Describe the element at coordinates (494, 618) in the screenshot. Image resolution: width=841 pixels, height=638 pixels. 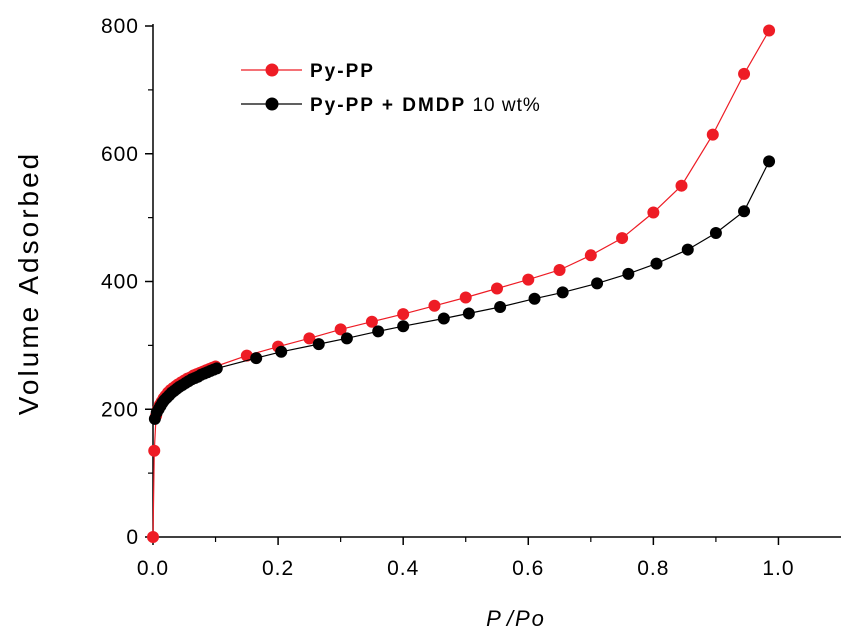
I see `x-axis-title-main: P` at that location.